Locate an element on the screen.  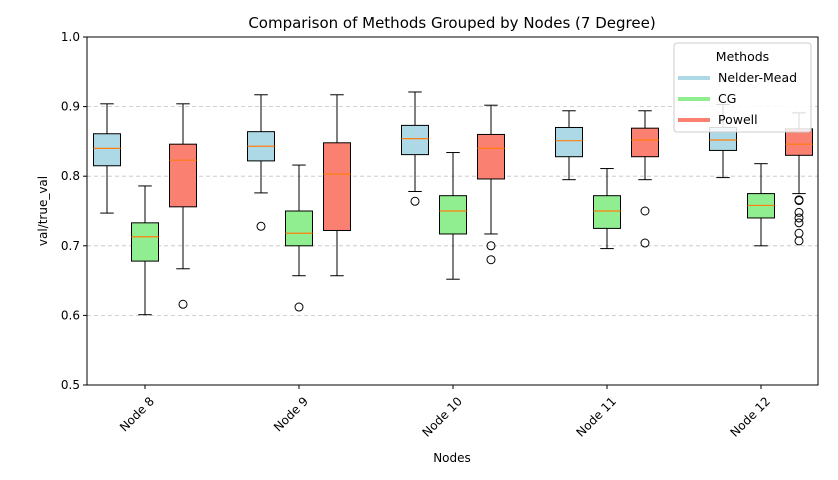
y-tick-label: 1.0 is located at coordinates (70, 37).